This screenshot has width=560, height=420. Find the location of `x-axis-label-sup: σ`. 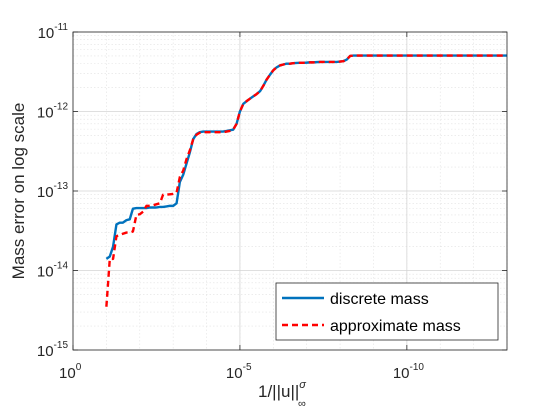

x-axis-label-sup: σ is located at coordinates (302, 385).